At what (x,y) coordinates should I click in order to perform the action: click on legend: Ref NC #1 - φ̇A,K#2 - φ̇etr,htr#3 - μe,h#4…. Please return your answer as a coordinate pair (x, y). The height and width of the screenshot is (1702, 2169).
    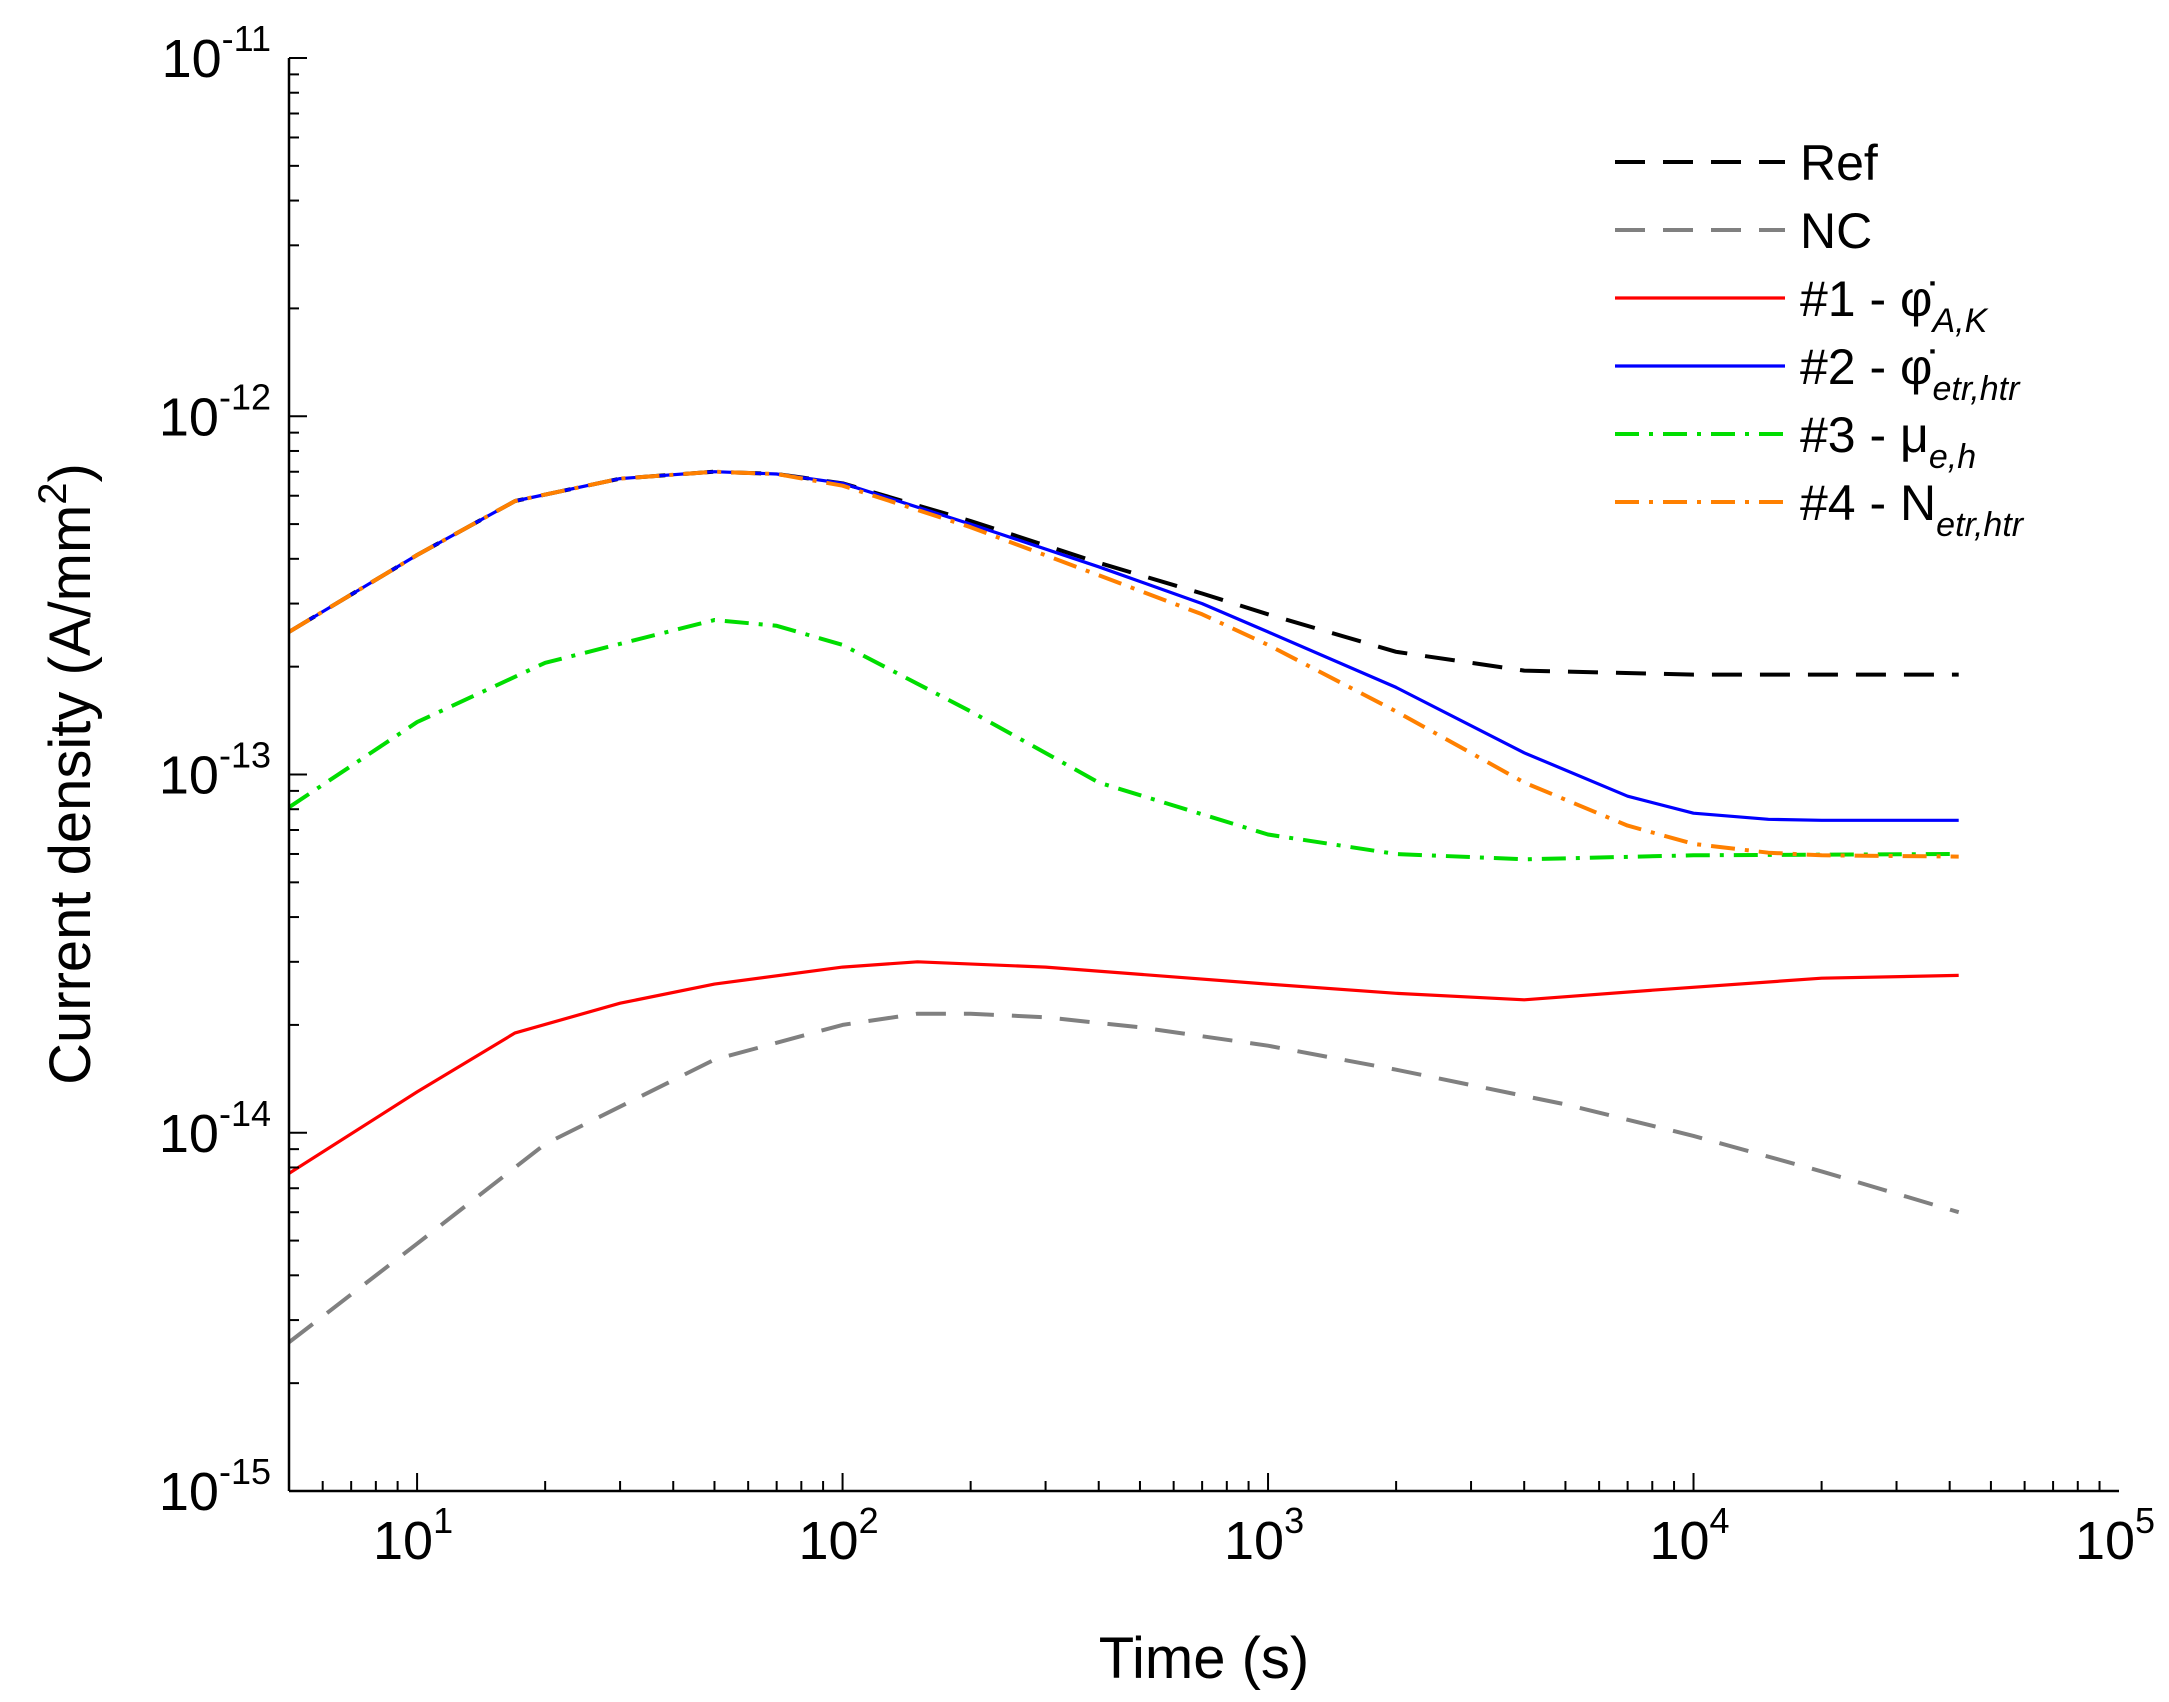
    Looking at the image, I should click on (1820, 339).